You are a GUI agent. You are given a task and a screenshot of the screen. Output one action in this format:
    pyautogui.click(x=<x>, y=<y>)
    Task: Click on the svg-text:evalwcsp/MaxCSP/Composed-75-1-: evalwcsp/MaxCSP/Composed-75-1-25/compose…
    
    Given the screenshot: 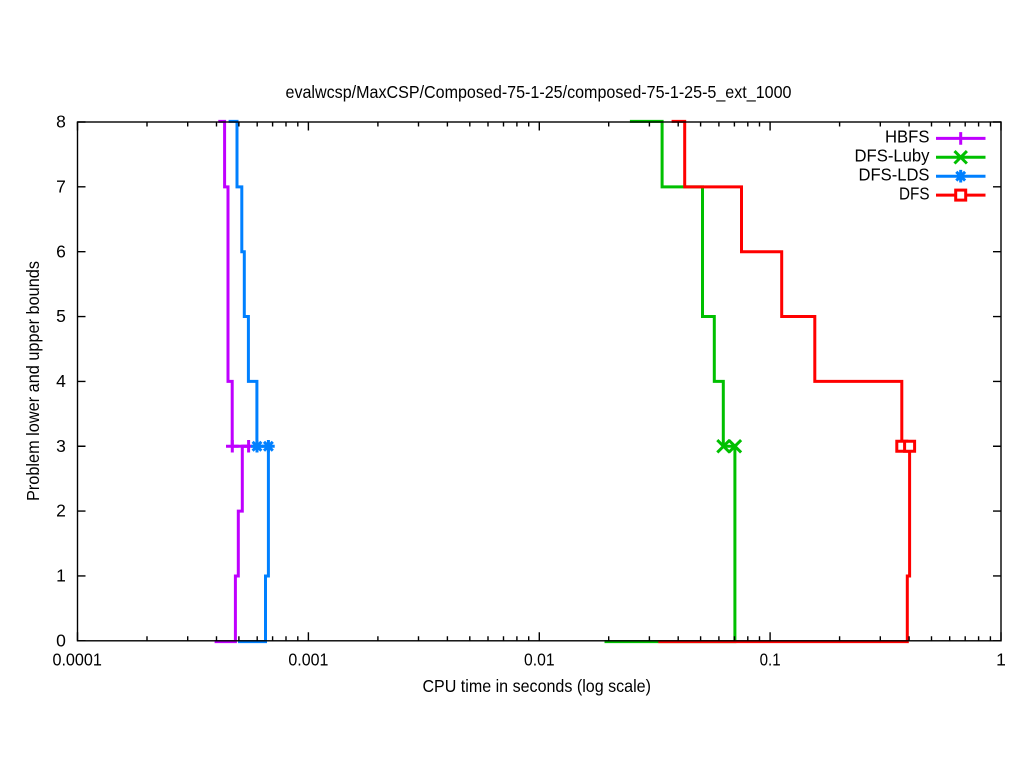 What is the action you would take?
    pyautogui.click(x=539, y=92)
    